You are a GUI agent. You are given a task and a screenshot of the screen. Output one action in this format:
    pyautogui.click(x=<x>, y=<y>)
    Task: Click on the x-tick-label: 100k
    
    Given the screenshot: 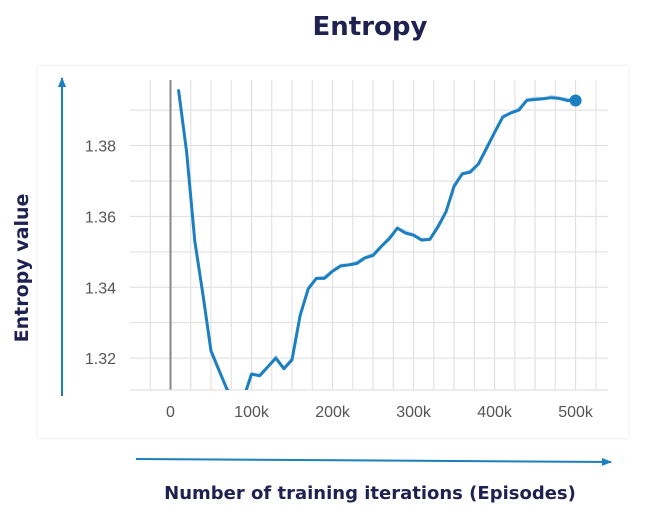 What is the action you would take?
    pyautogui.click(x=252, y=412)
    